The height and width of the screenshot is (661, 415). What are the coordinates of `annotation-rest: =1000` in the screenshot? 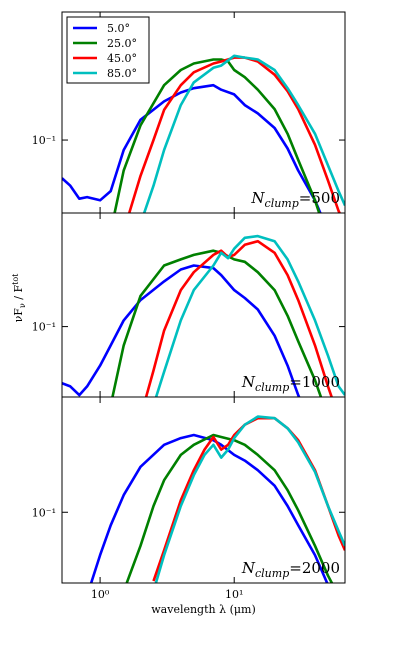 It's located at (314, 382).